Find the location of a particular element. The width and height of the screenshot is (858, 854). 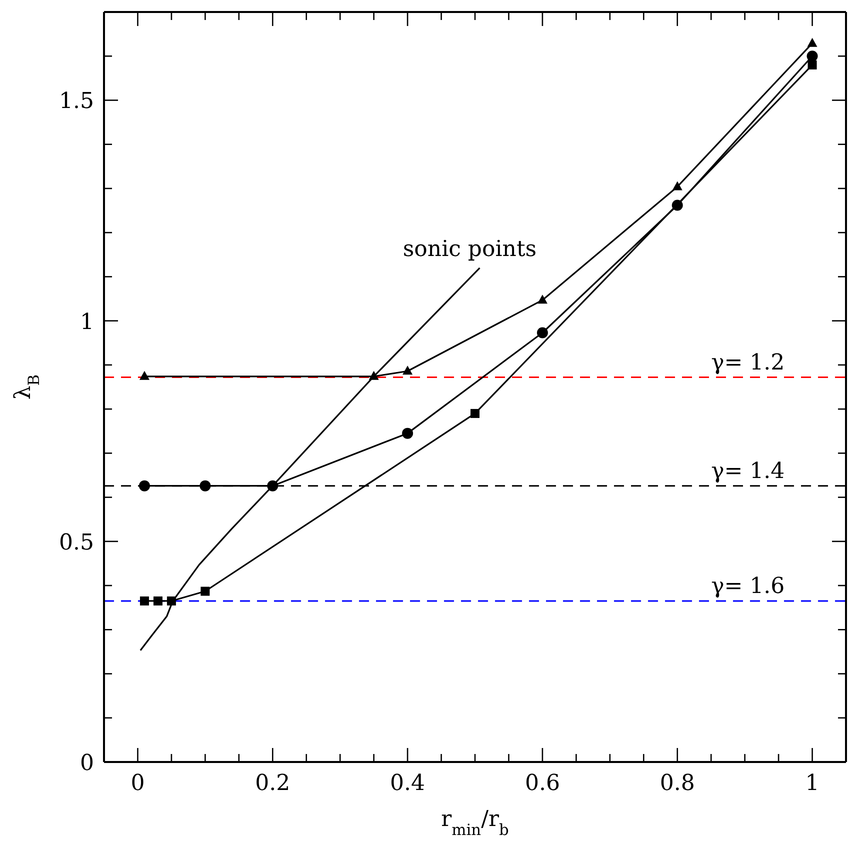

annotation: γ= 1.2 is located at coordinates (748, 363).